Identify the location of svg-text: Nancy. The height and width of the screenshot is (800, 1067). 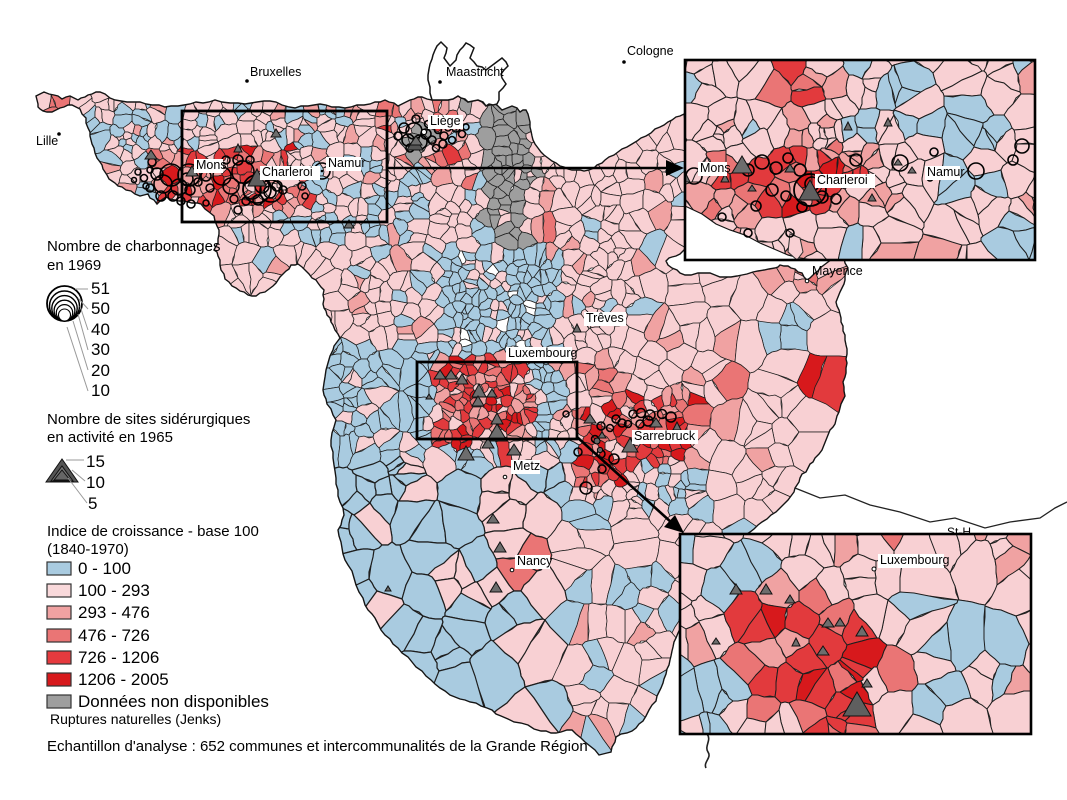
(535, 561).